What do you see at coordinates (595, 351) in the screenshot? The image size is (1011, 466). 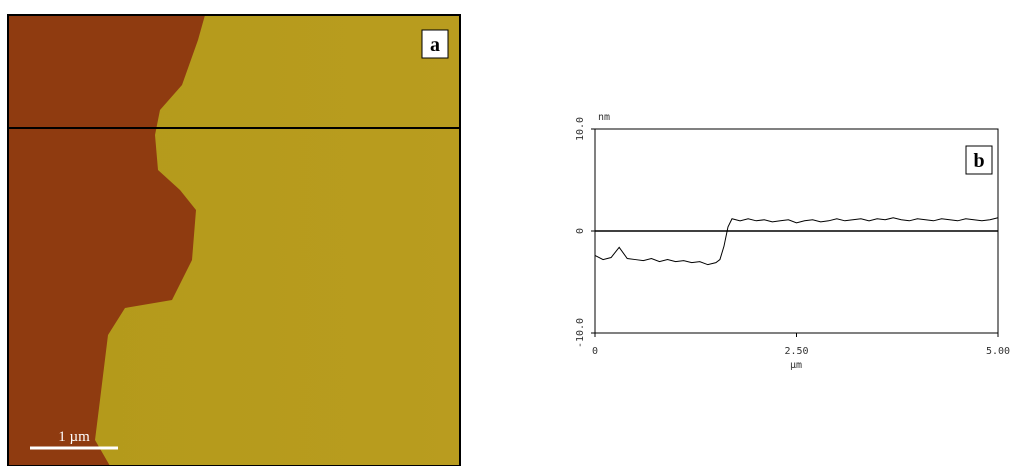 I see `x-tick-label: 0` at bounding box center [595, 351].